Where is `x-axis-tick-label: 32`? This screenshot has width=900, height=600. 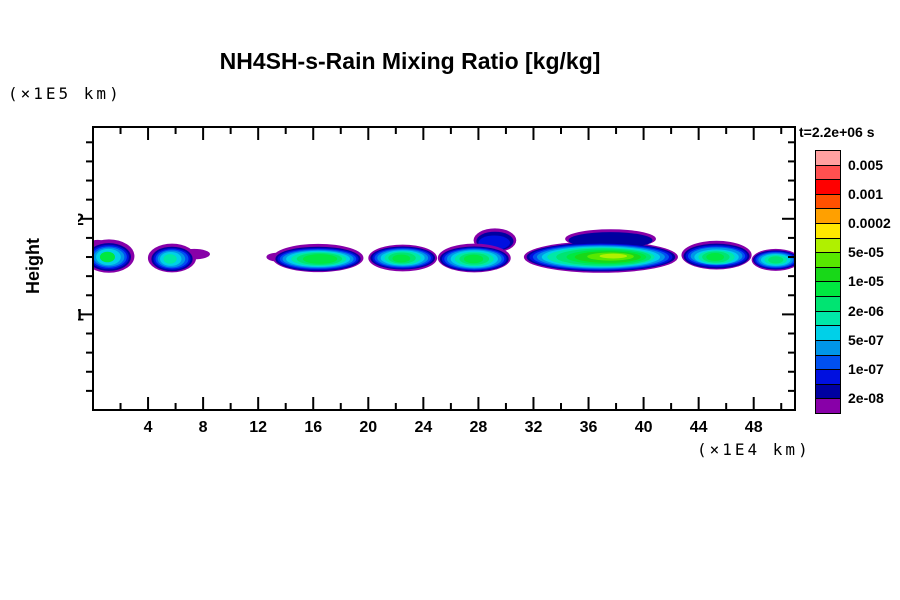 x-axis-tick-label: 32 is located at coordinates (534, 427).